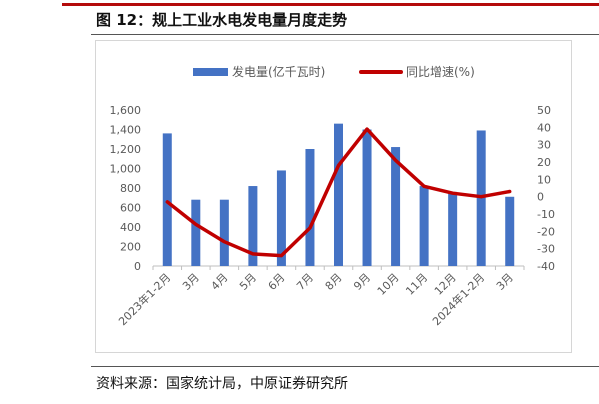  What do you see at coordinates (546, 214) in the screenshot?
I see `right-axis-tick-label: -10` at bounding box center [546, 214].